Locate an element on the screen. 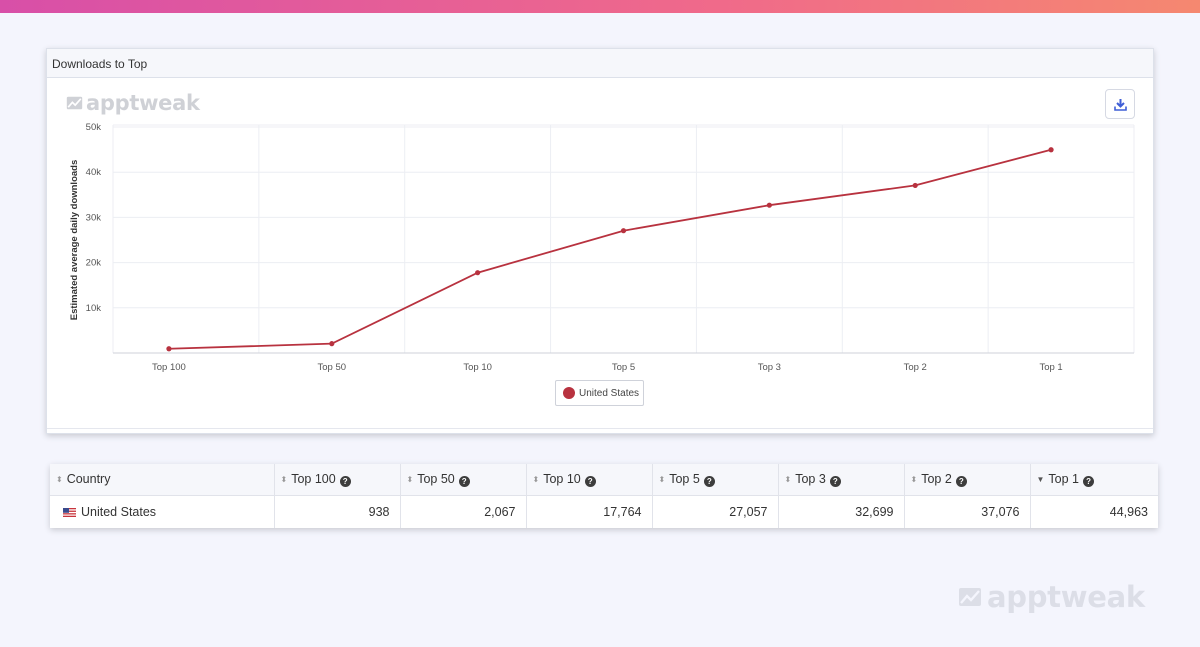 Image resolution: width=1200 pixels, height=647 pixels. legend-label: United States is located at coordinates (609, 393).